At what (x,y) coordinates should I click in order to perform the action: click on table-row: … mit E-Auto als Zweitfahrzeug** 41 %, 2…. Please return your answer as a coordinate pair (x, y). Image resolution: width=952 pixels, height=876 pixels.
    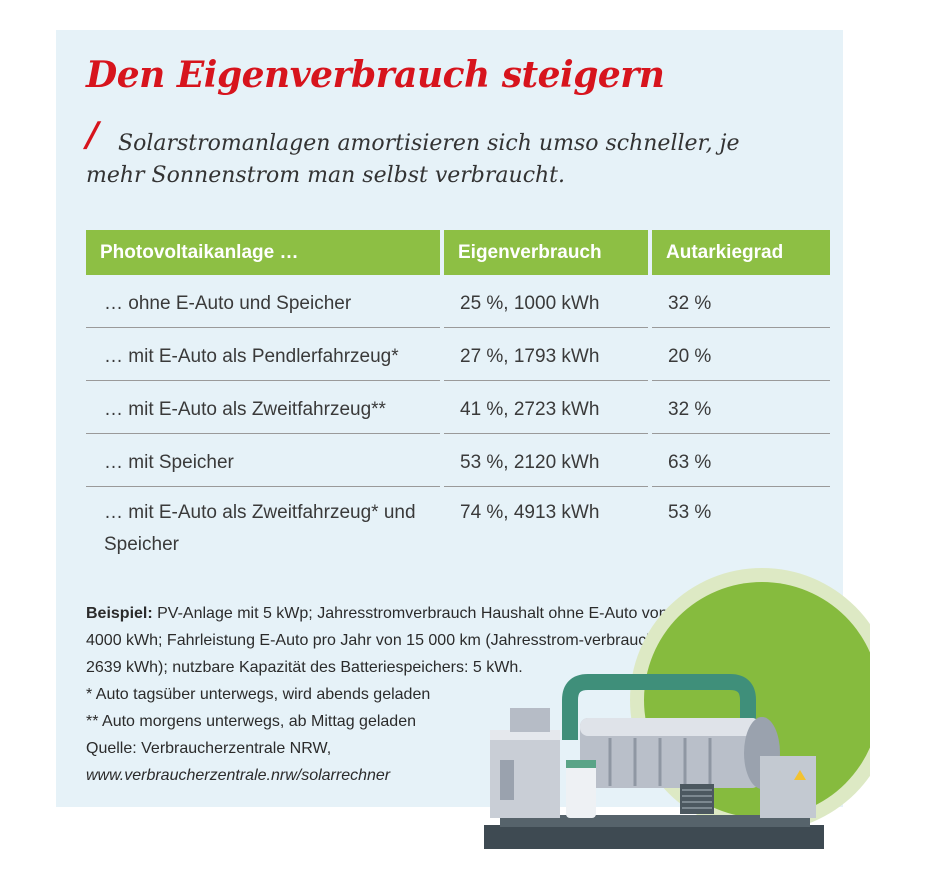
    Looking at the image, I should click on (458, 407).